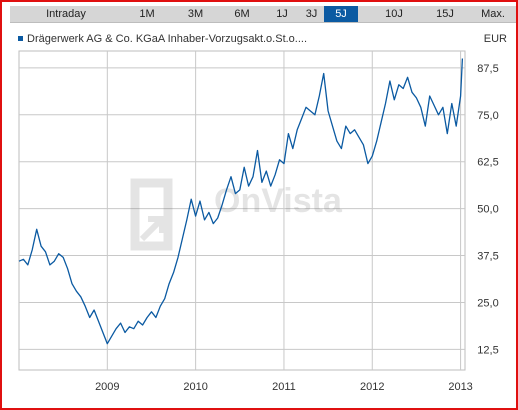 The width and height of the screenshot is (518, 410). I want to click on tab-15j: 15J, so click(445, 14).